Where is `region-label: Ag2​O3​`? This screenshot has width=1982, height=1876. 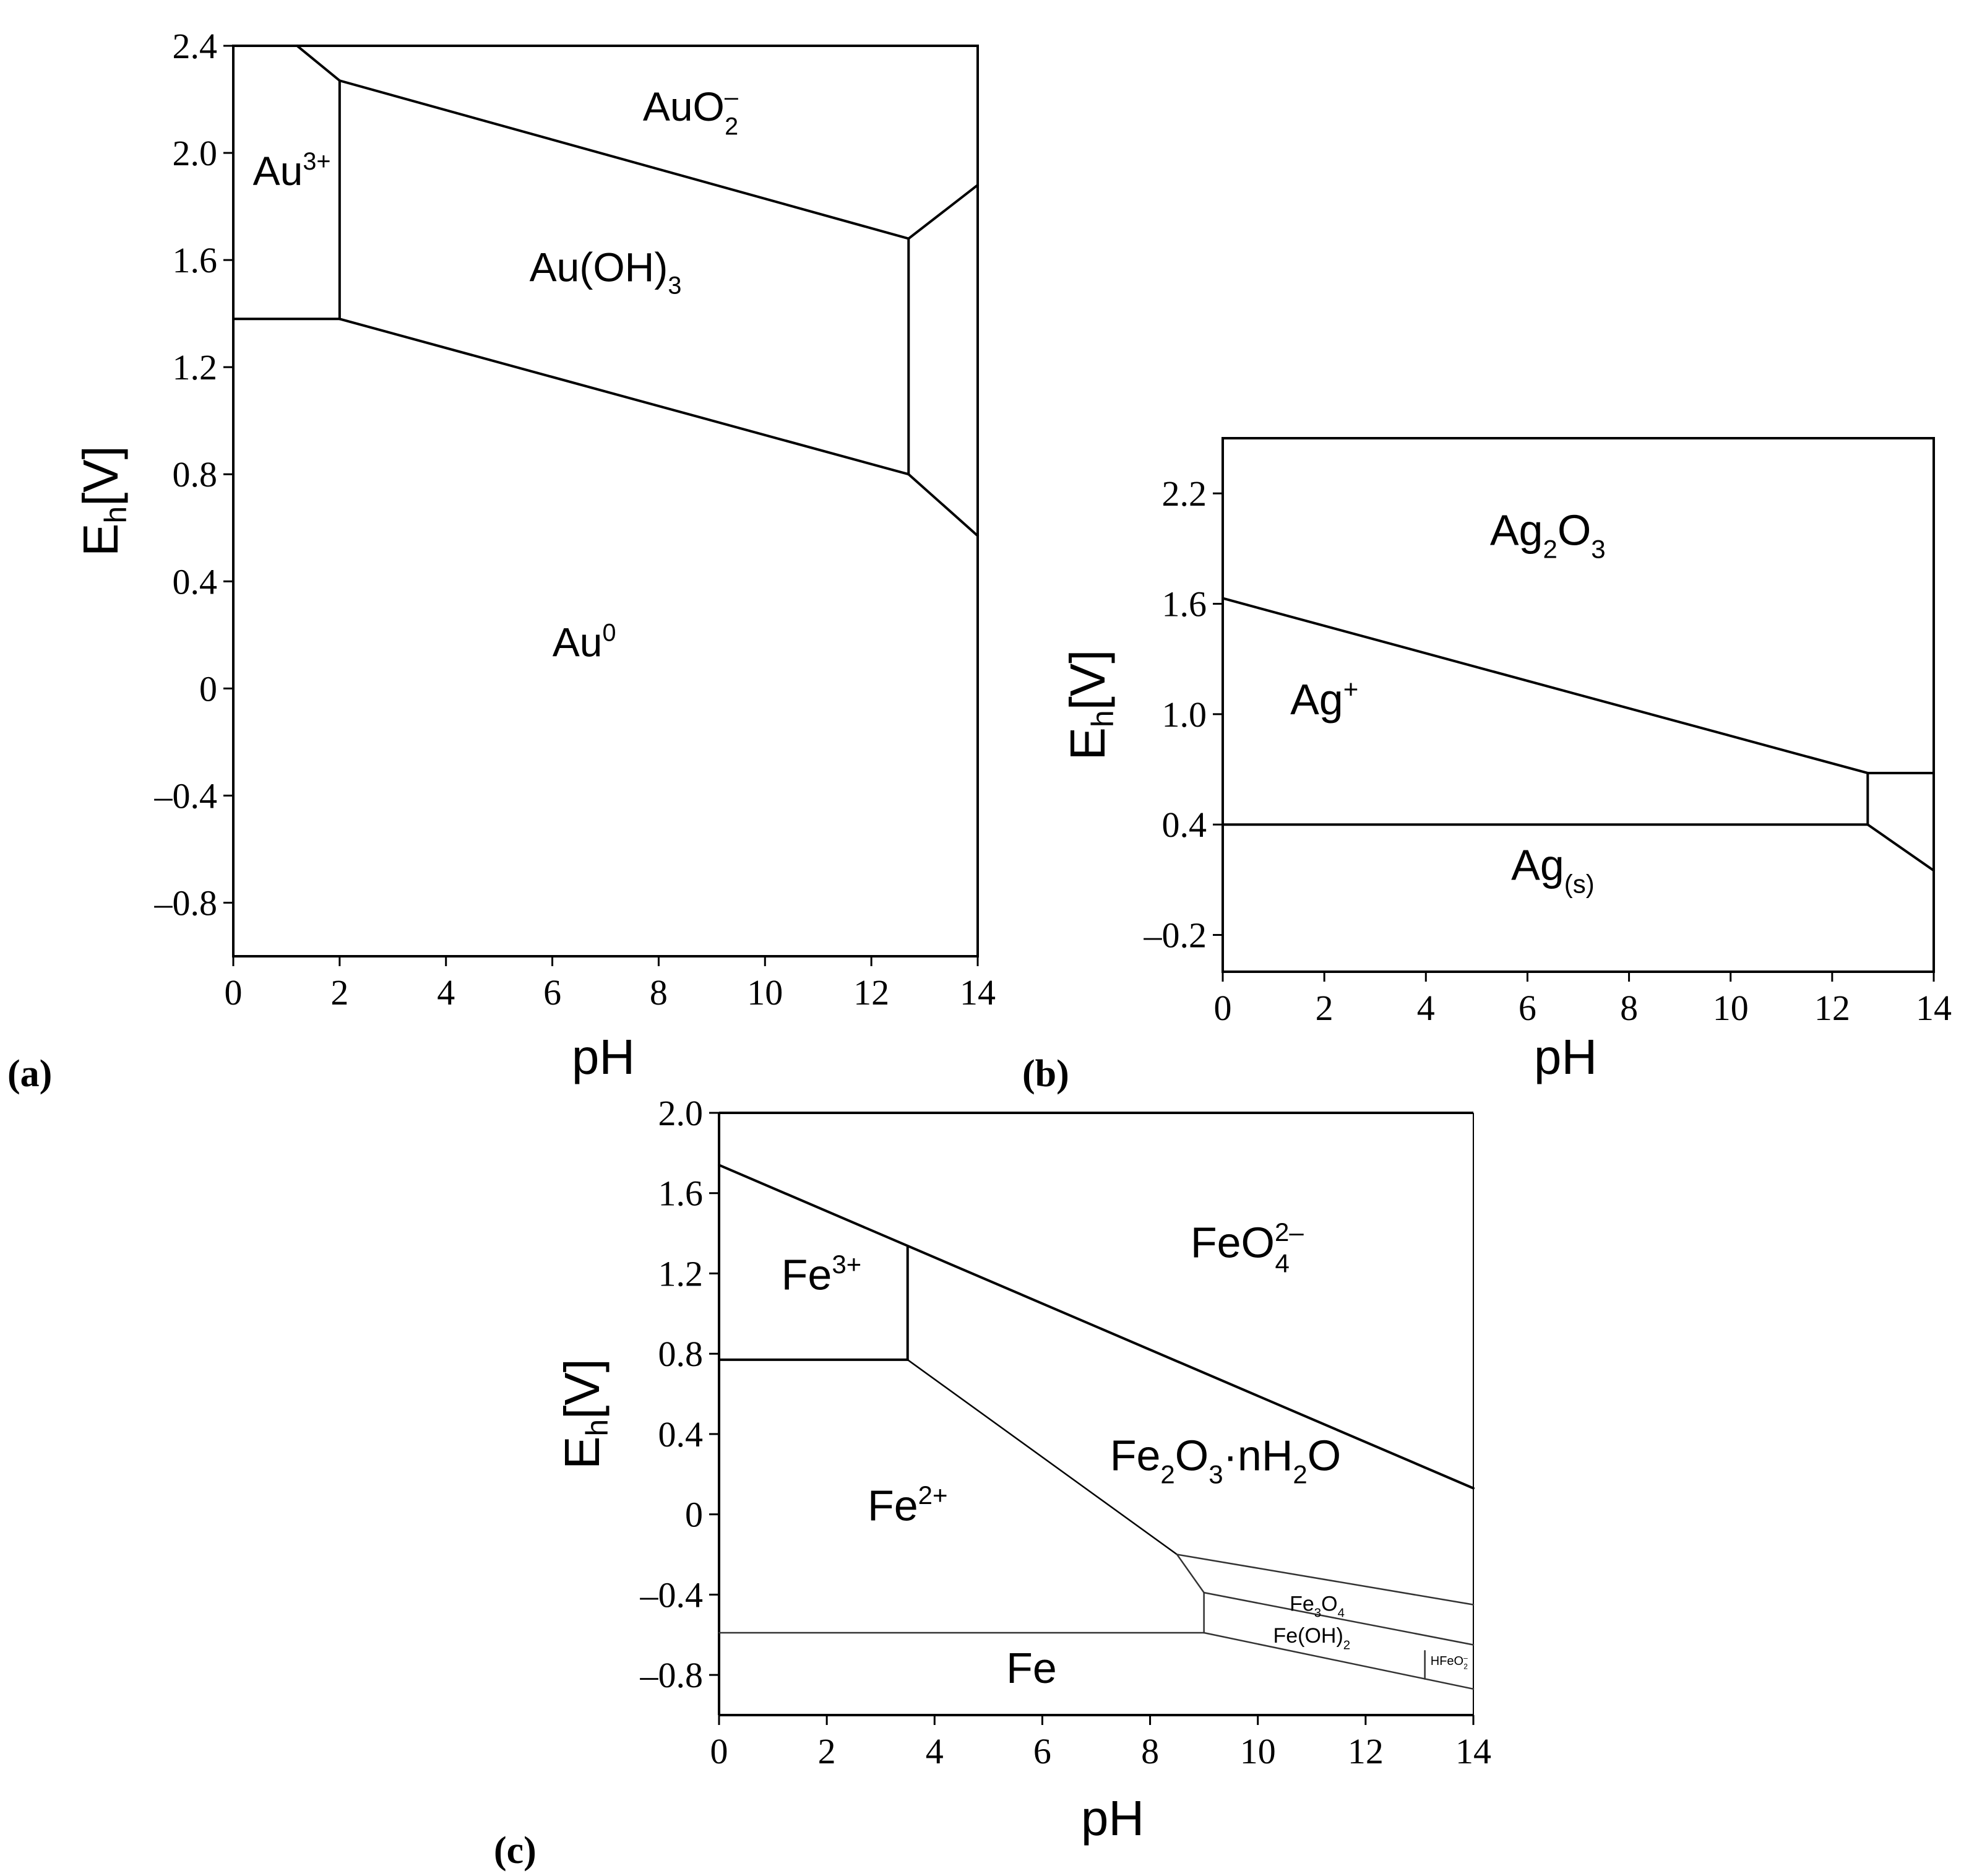 region-label: Ag2​O3​ is located at coordinates (1548, 535).